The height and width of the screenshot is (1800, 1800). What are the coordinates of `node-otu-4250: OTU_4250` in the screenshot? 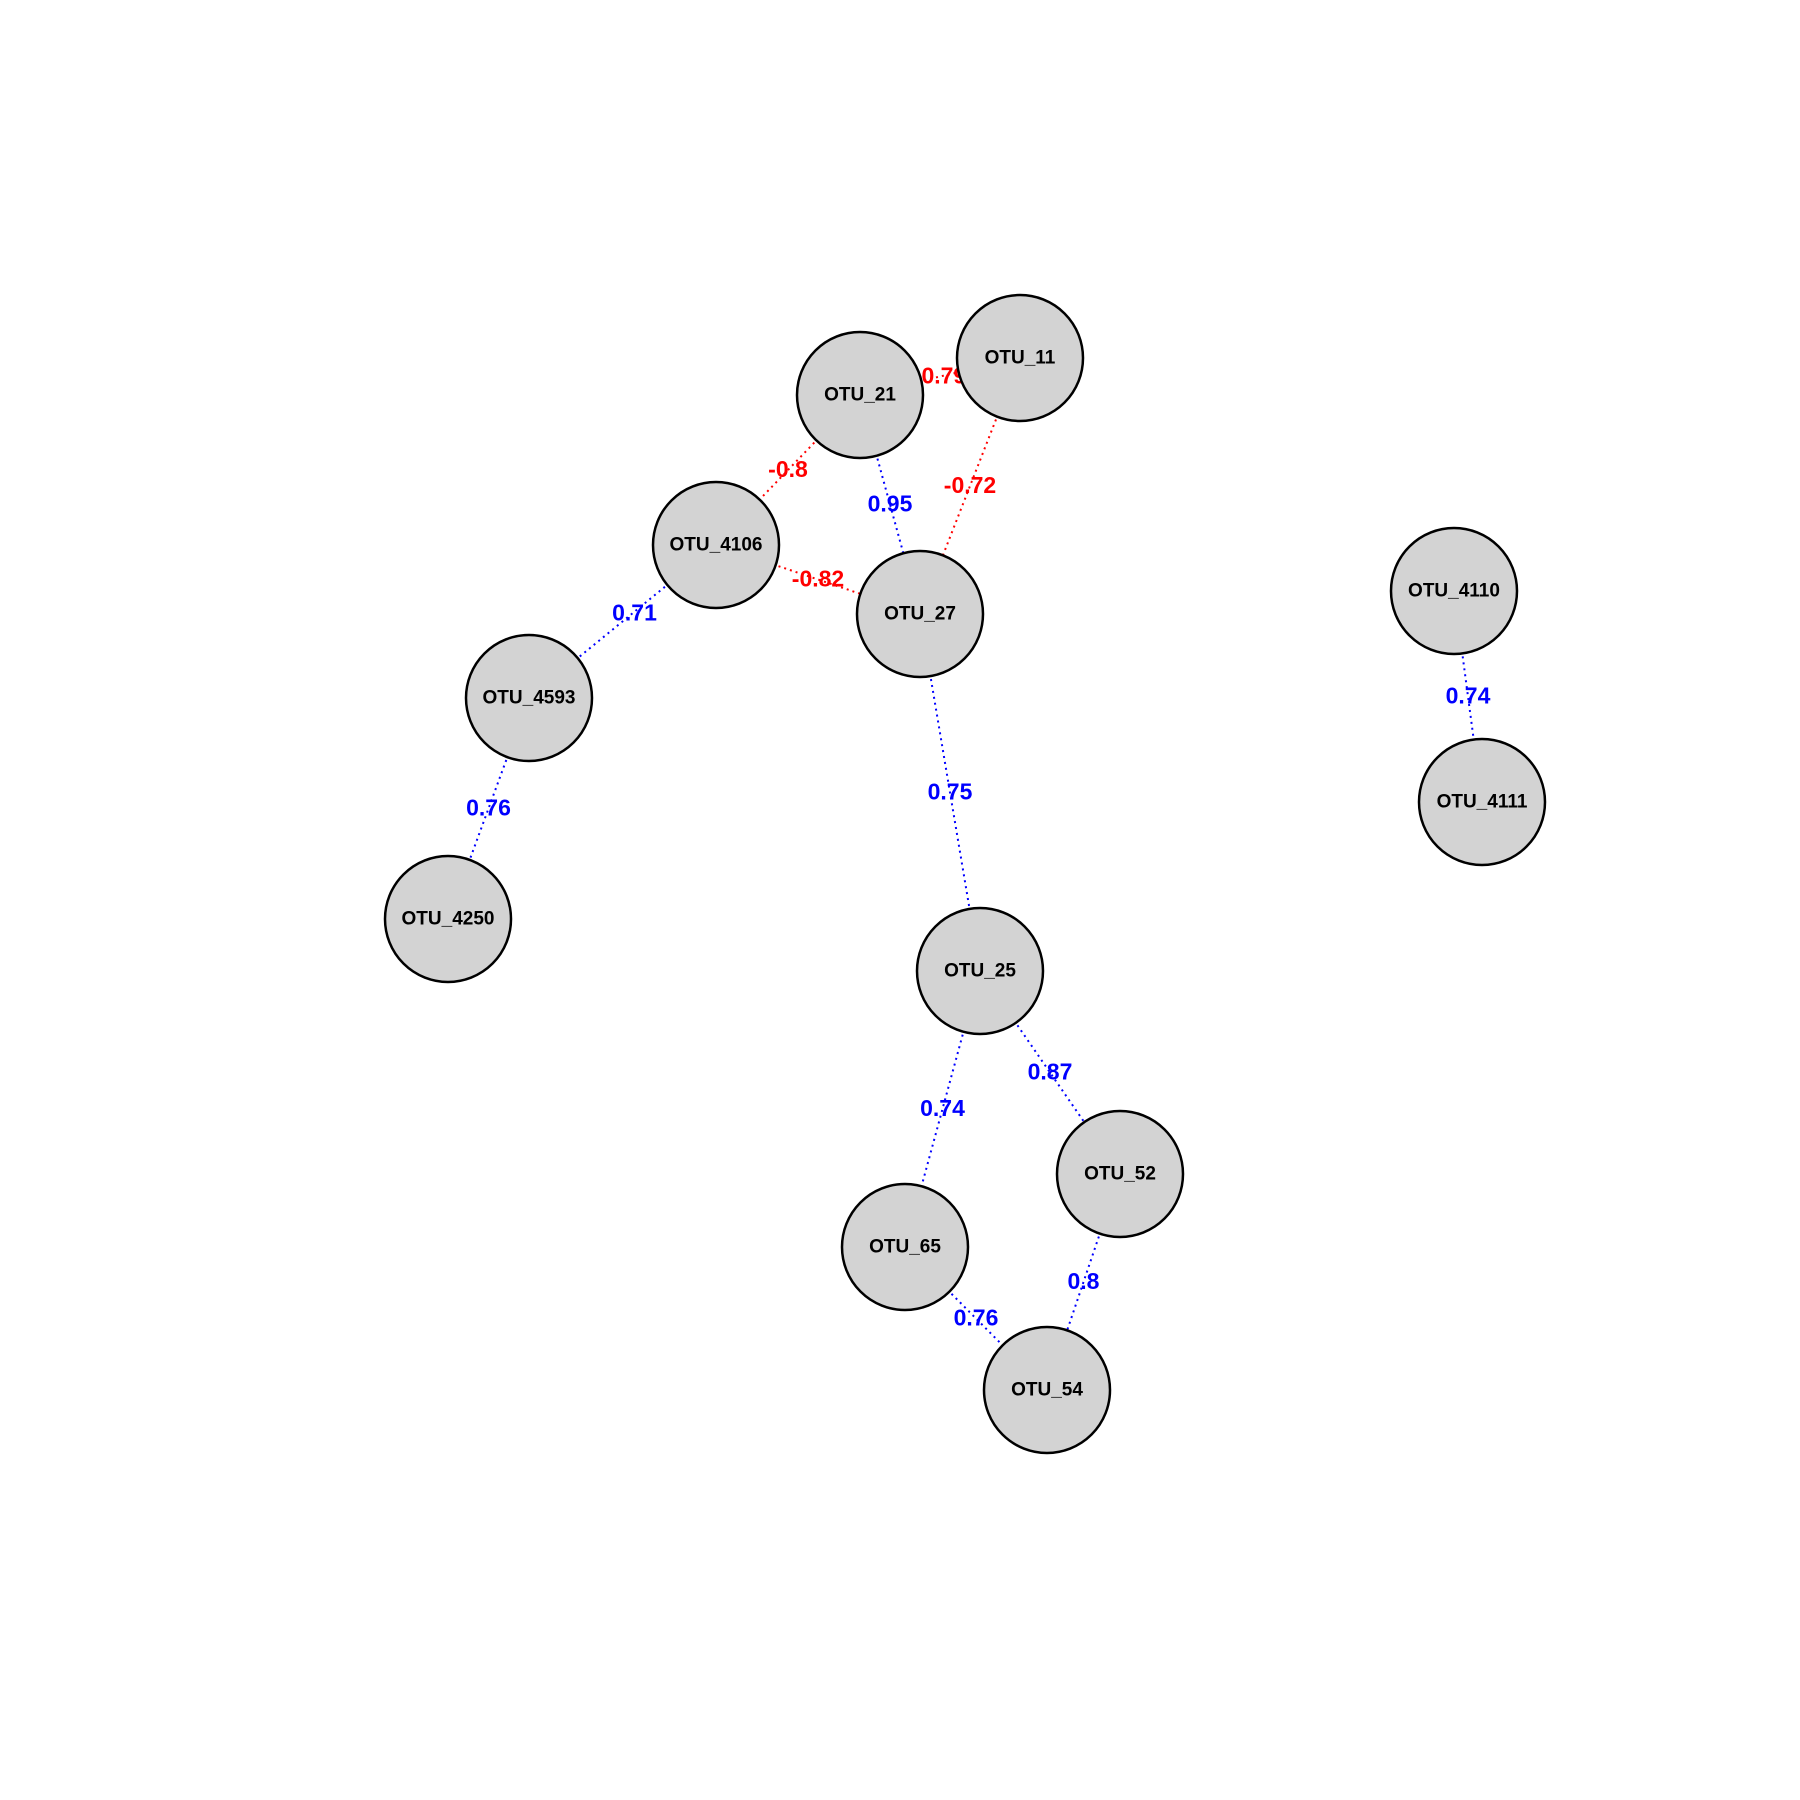 It's located at (448, 919).